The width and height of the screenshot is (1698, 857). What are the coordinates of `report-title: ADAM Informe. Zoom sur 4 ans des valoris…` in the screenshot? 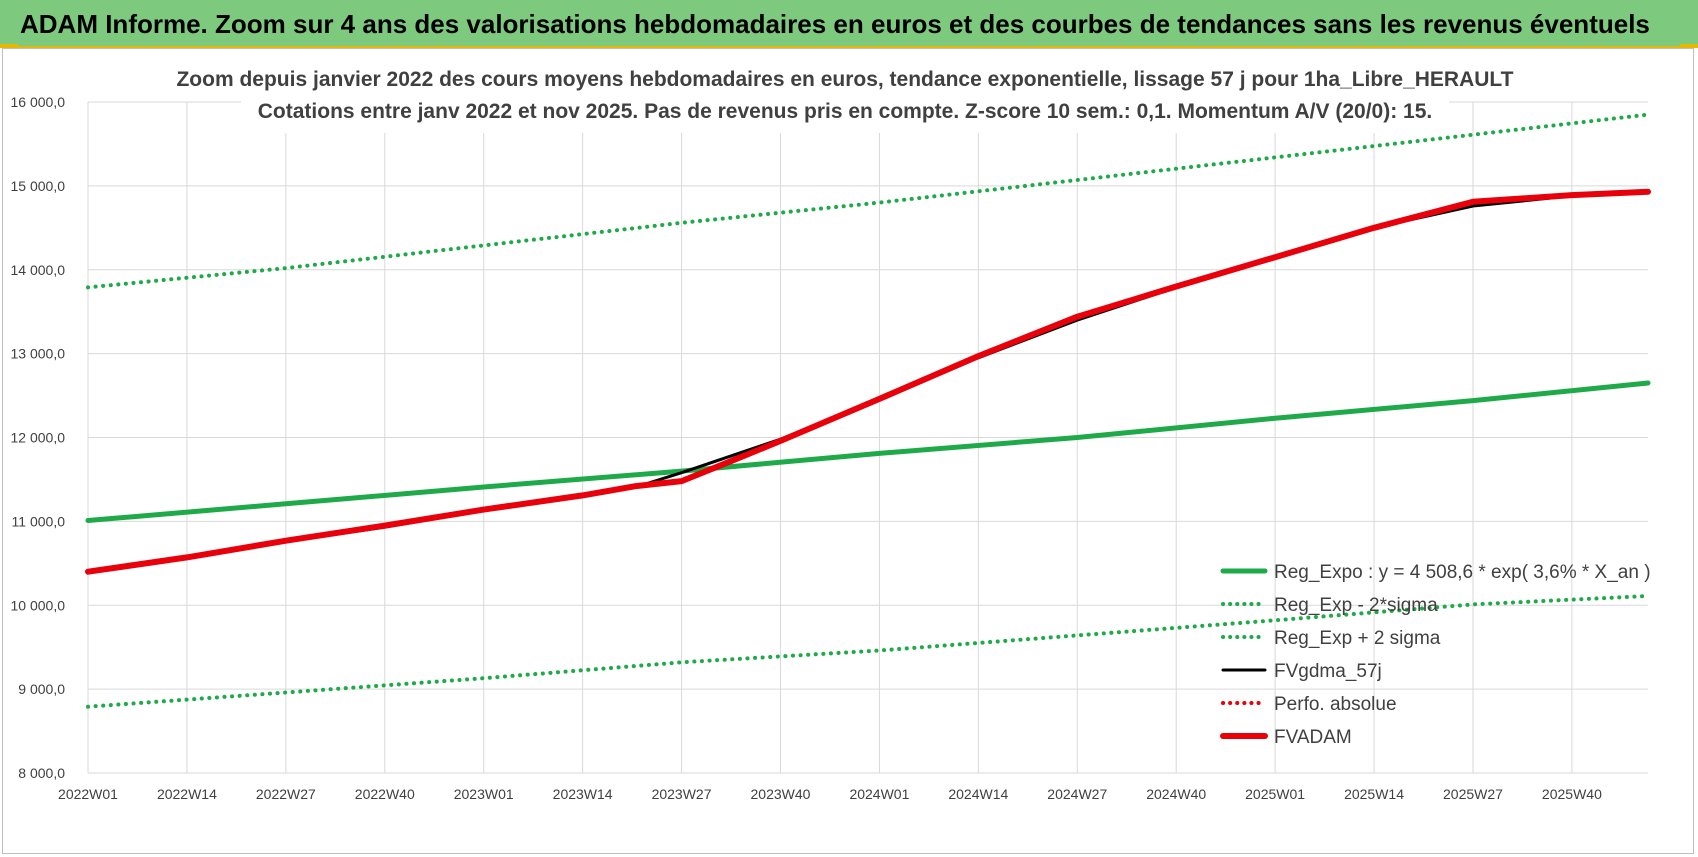 It's located at (835, 24).